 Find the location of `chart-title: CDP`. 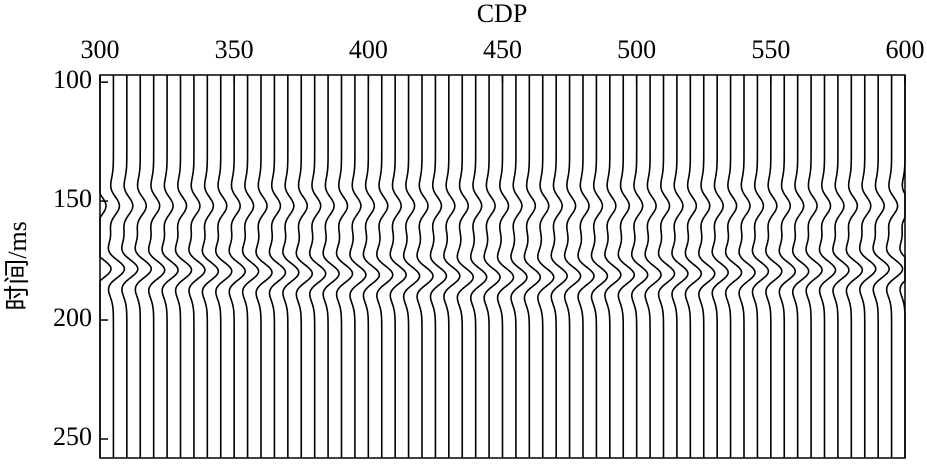

chart-title: CDP is located at coordinates (502, 14).